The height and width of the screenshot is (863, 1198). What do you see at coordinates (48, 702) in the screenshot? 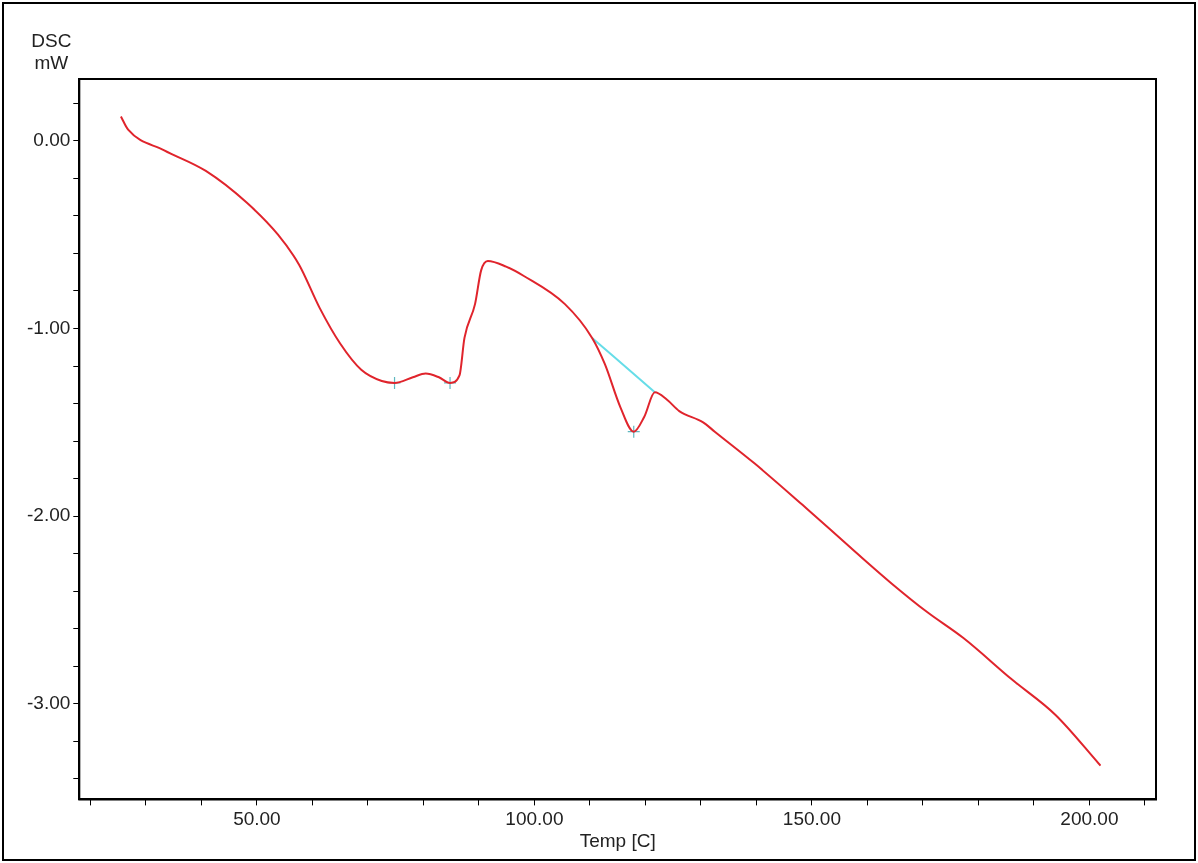
I see `y-tick-label: -3.00` at bounding box center [48, 702].